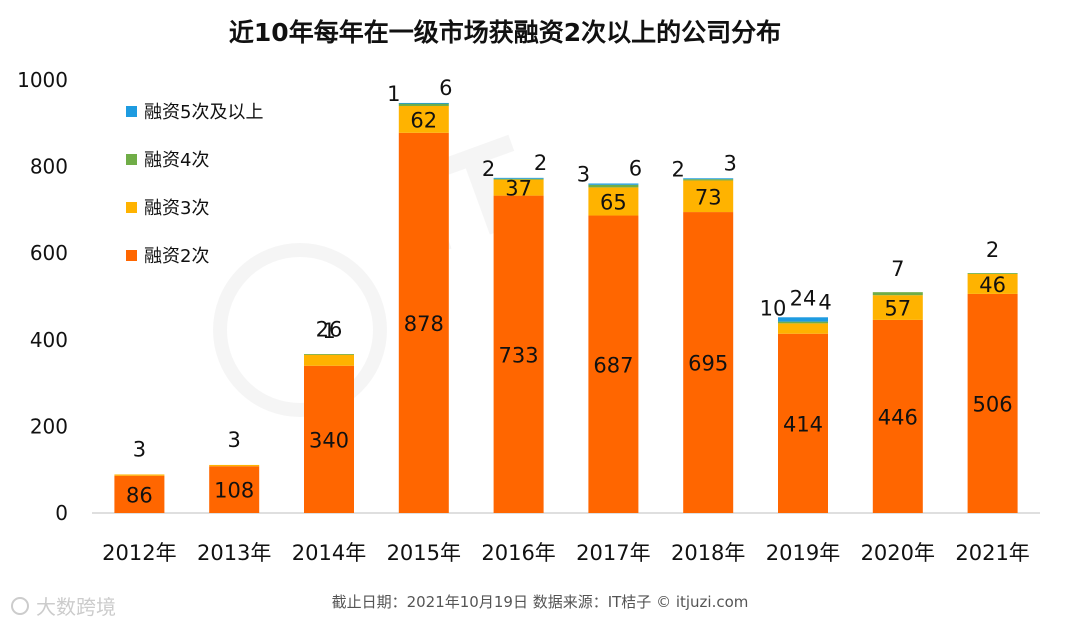 The height and width of the screenshot is (627, 1080). What do you see at coordinates (708, 553) in the screenshot?
I see `x-tick-label: 2018年` at bounding box center [708, 553].